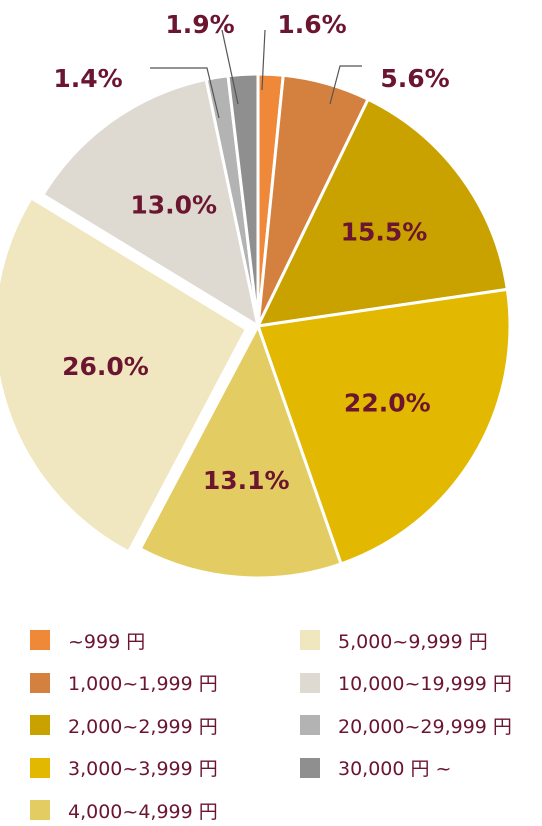 The height and width of the screenshot is (826, 542). I want to click on legend-item: 20,000~29,999 円, so click(406, 725).